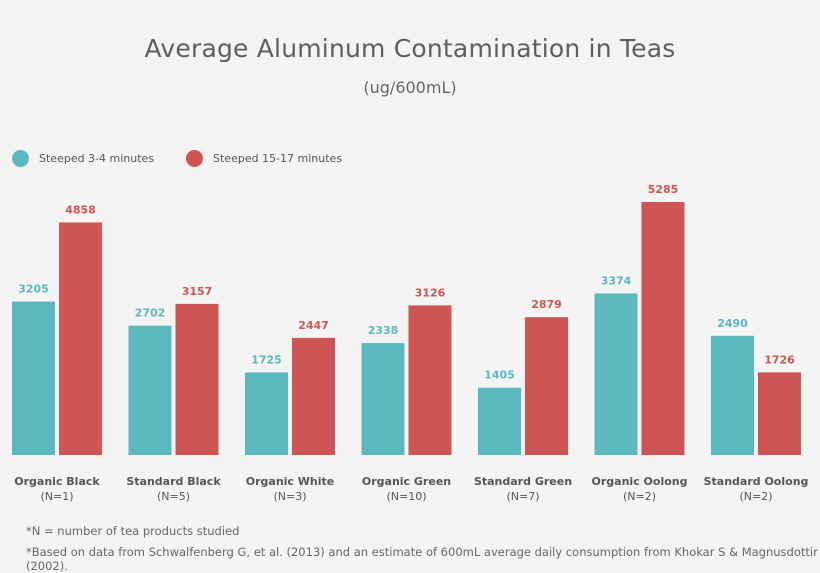 The height and width of the screenshot is (573, 820). What do you see at coordinates (546, 304) in the screenshot?
I see `data-label: 2879` at bounding box center [546, 304].